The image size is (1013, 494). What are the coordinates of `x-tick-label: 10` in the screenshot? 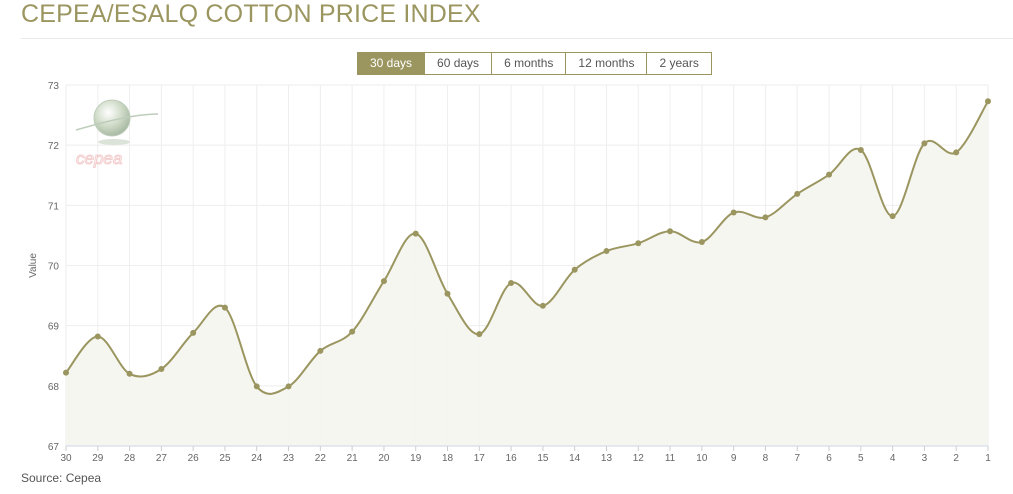 It's located at (702, 458).